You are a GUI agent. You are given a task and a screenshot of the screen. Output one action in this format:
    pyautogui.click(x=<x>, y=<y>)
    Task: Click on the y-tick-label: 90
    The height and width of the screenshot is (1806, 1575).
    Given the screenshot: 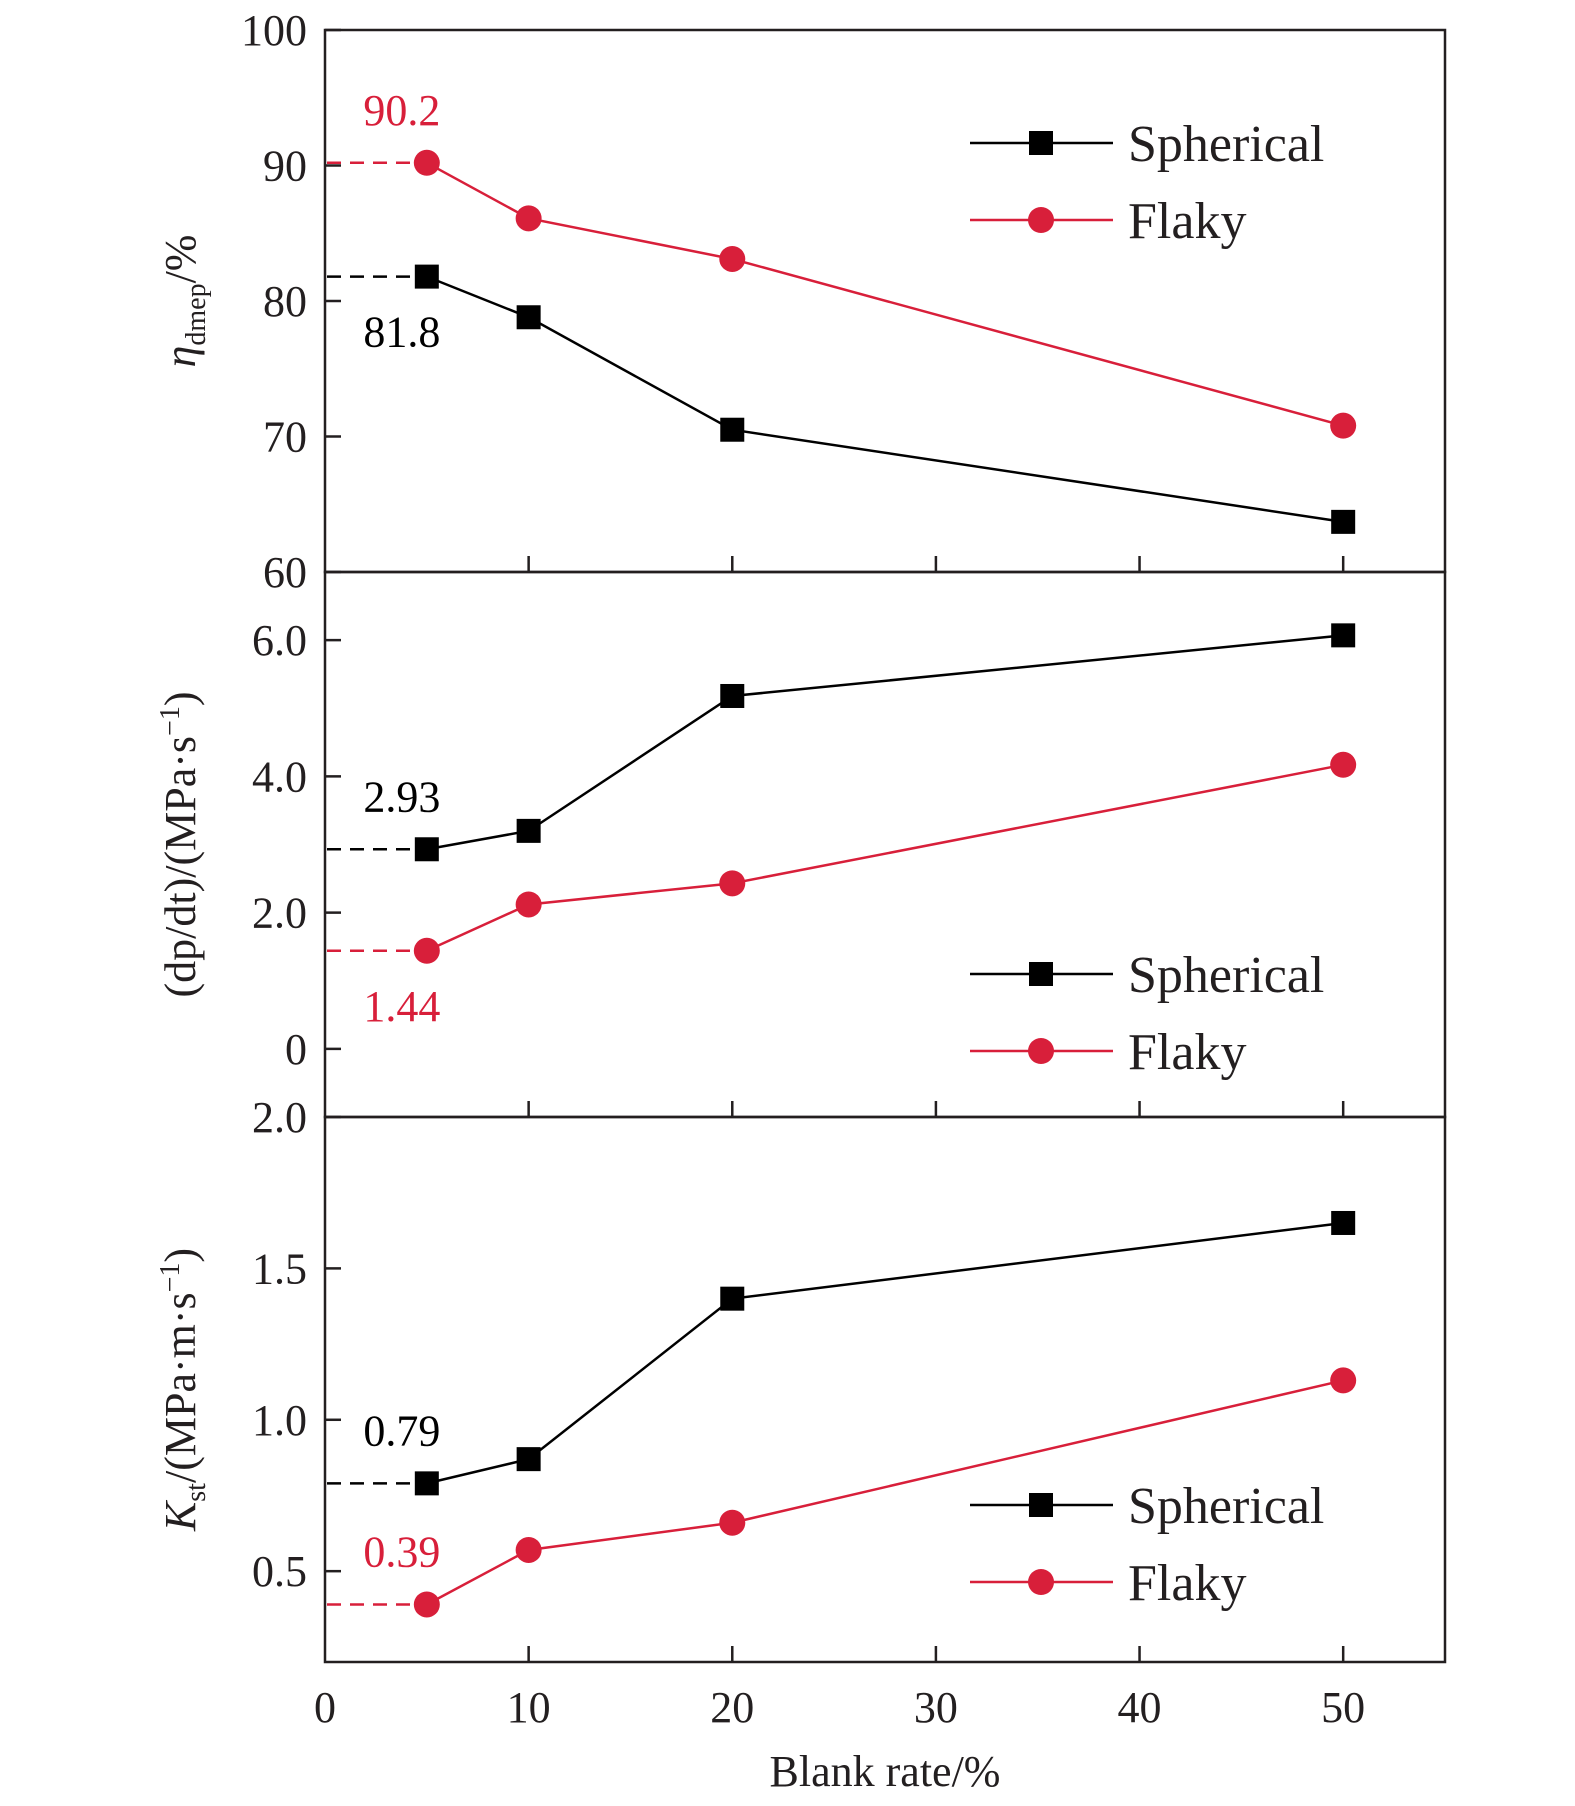 What is the action you would take?
    pyautogui.click(x=285, y=166)
    